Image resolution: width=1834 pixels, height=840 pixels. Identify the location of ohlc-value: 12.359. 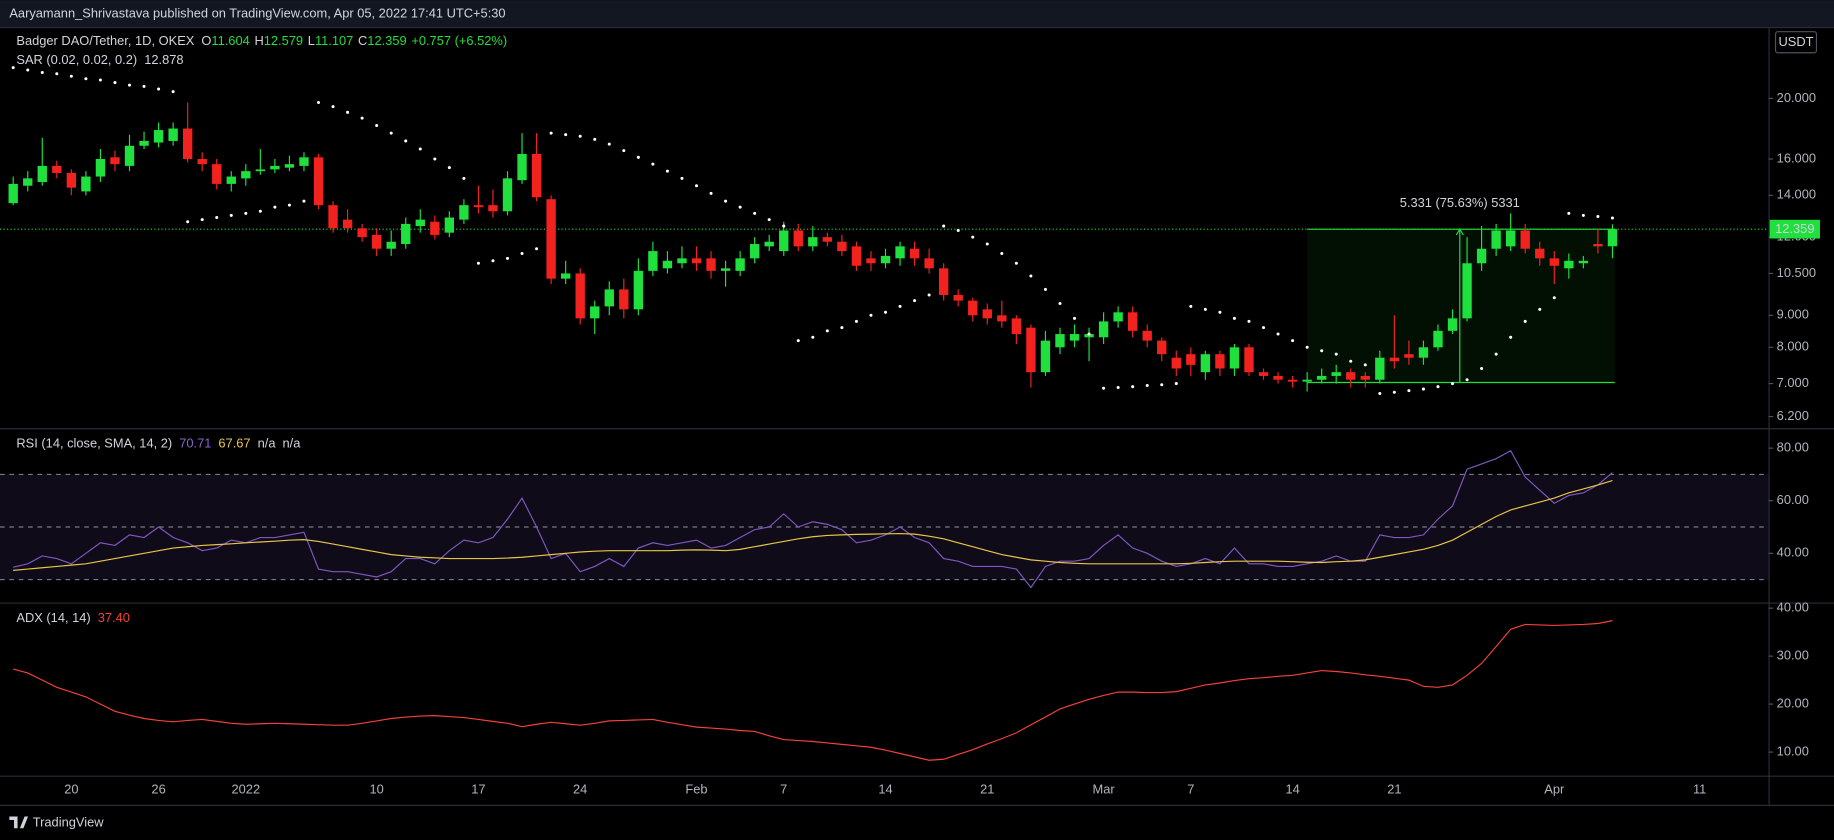
(386, 41).